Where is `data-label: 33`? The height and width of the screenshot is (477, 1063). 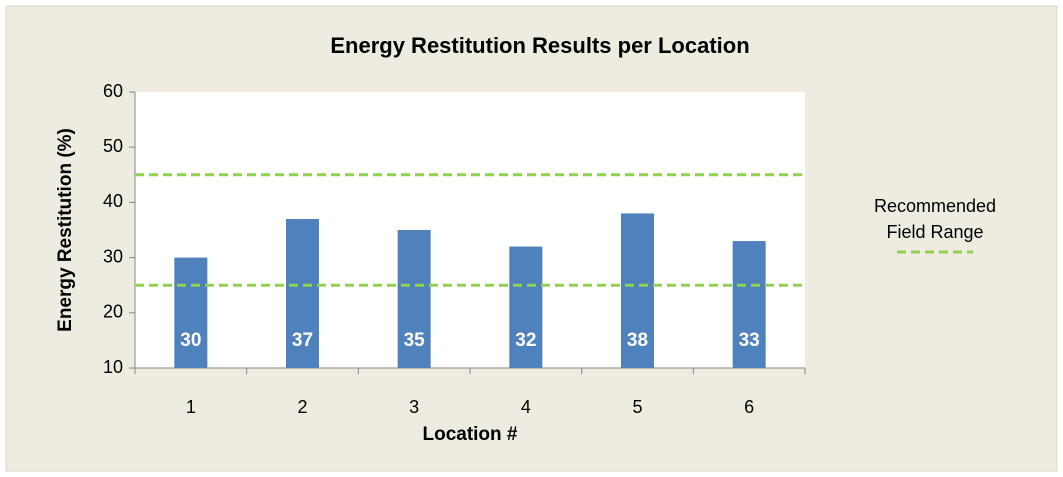
data-label: 33 is located at coordinates (749, 340).